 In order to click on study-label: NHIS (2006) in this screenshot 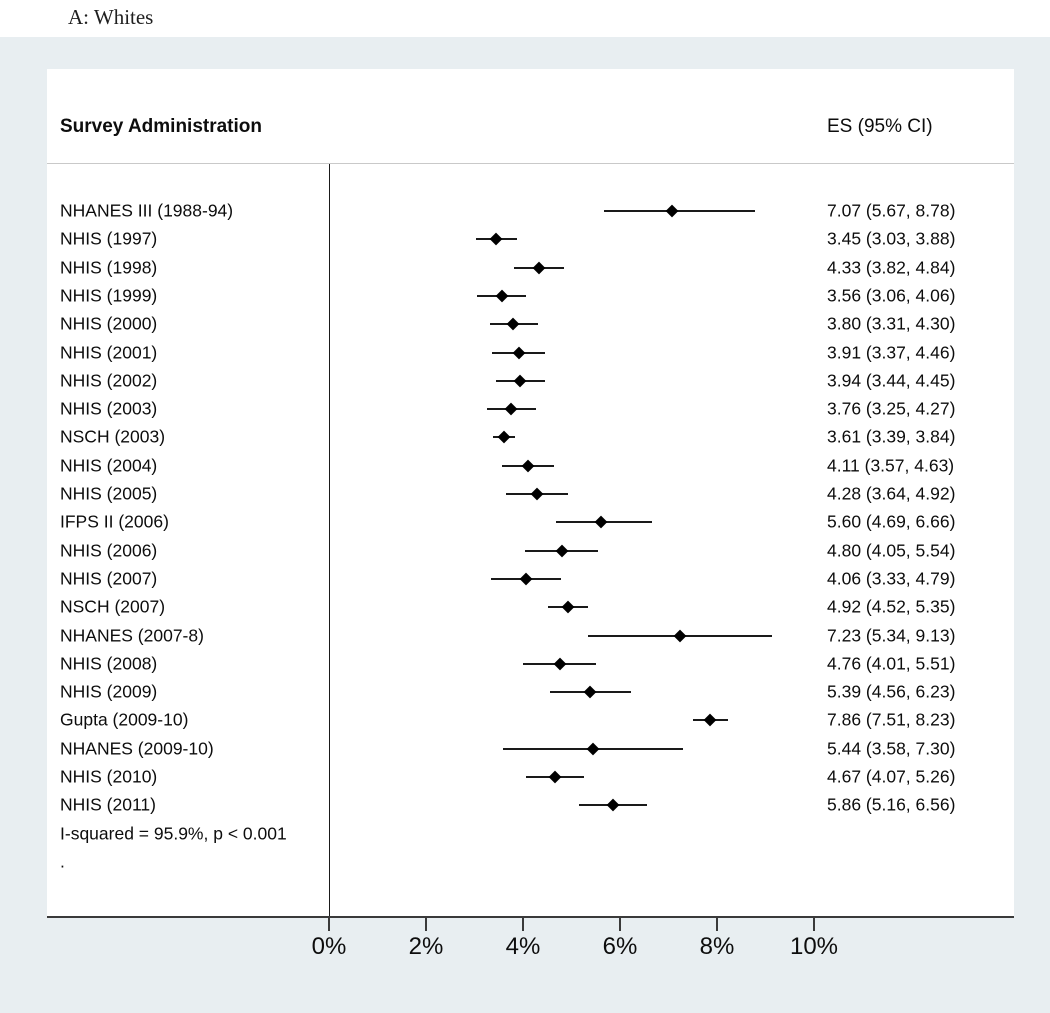, I will do `click(109, 550)`.